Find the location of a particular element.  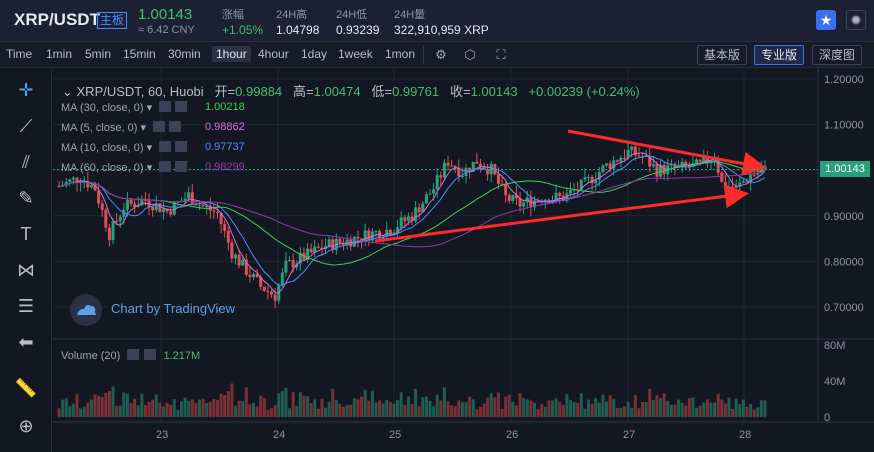

crosshair-icon: ✛ is located at coordinates (26, 90).